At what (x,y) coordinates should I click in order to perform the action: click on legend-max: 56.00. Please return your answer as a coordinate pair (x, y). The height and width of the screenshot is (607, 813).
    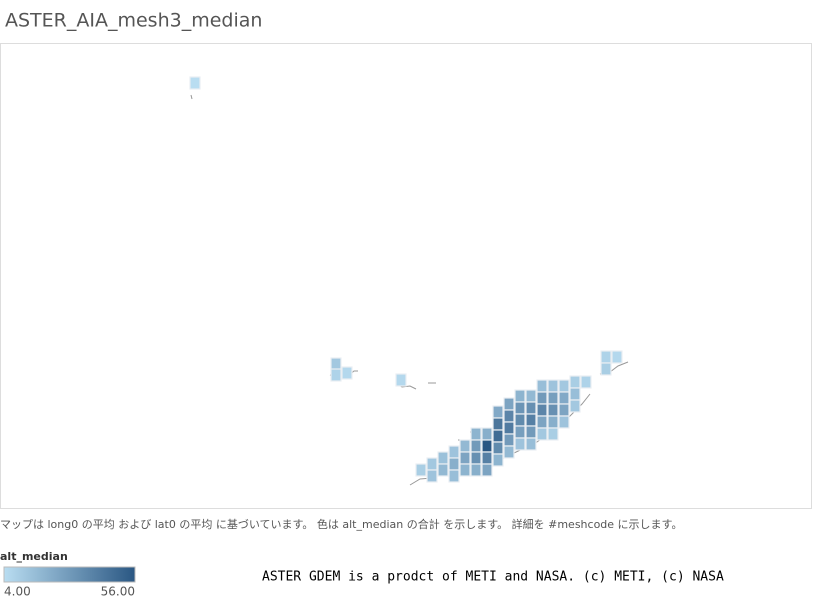
    Looking at the image, I should click on (118, 592).